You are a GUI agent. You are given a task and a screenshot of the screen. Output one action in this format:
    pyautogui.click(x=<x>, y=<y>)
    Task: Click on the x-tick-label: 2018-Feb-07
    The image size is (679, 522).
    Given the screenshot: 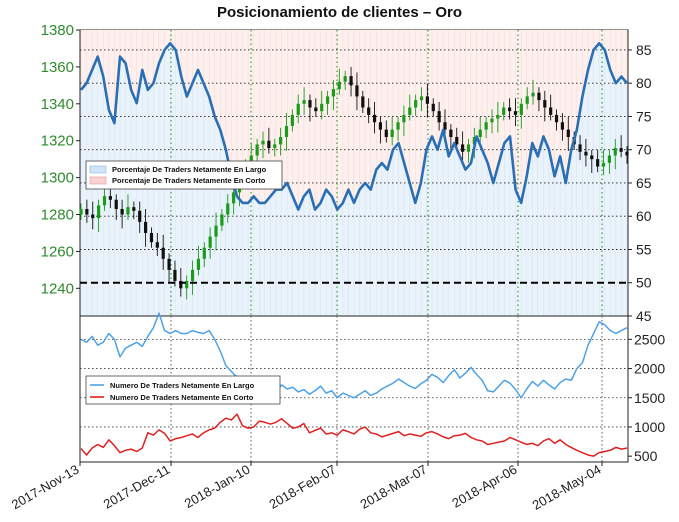 What is the action you would take?
    pyautogui.click(x=303, y=487)
    